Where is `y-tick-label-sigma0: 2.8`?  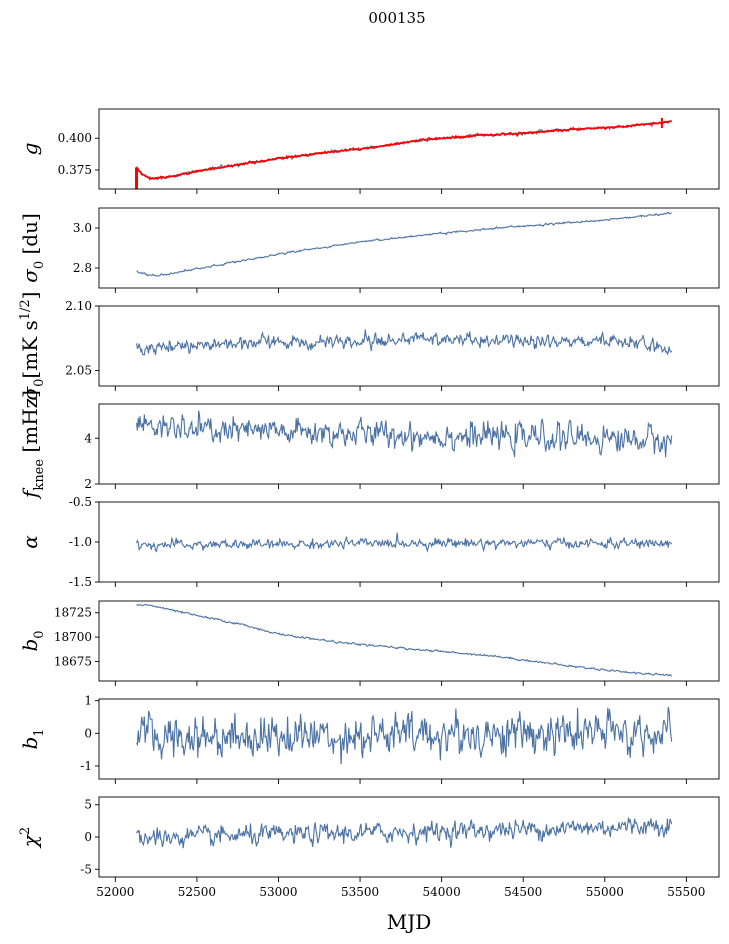 y-tick-label-sigma0: 2.8 is located at coordinates (82, 268).